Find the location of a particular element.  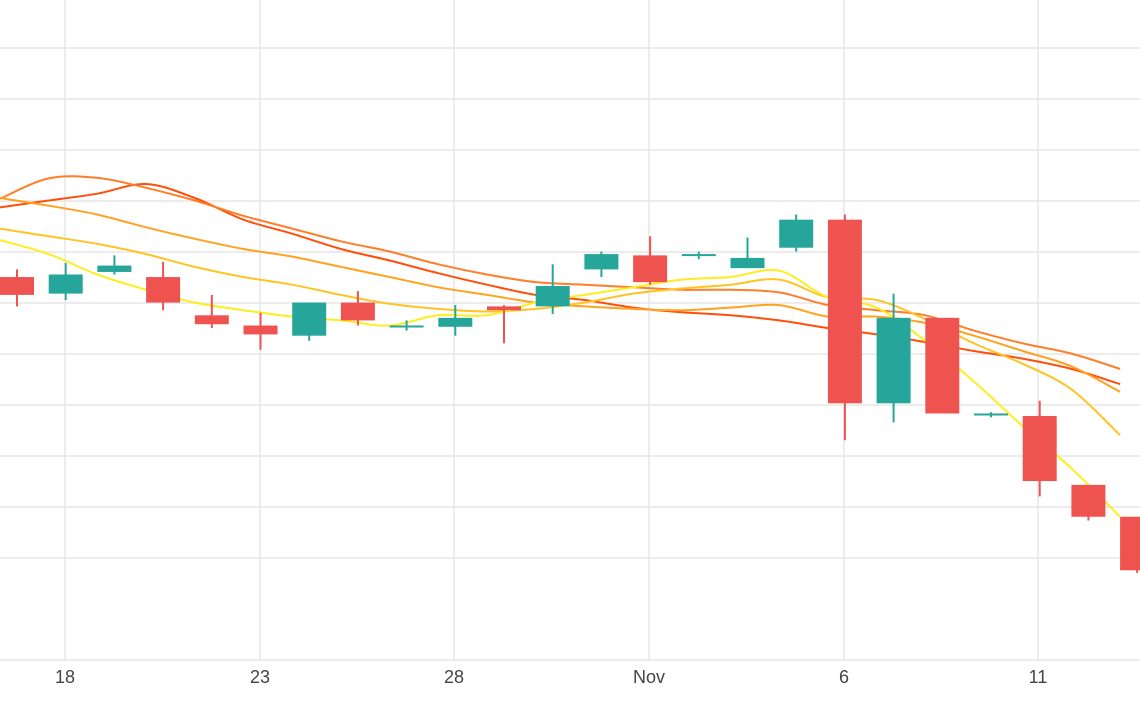

x-tick-label: 11 is located at coordinates (1038, 677).